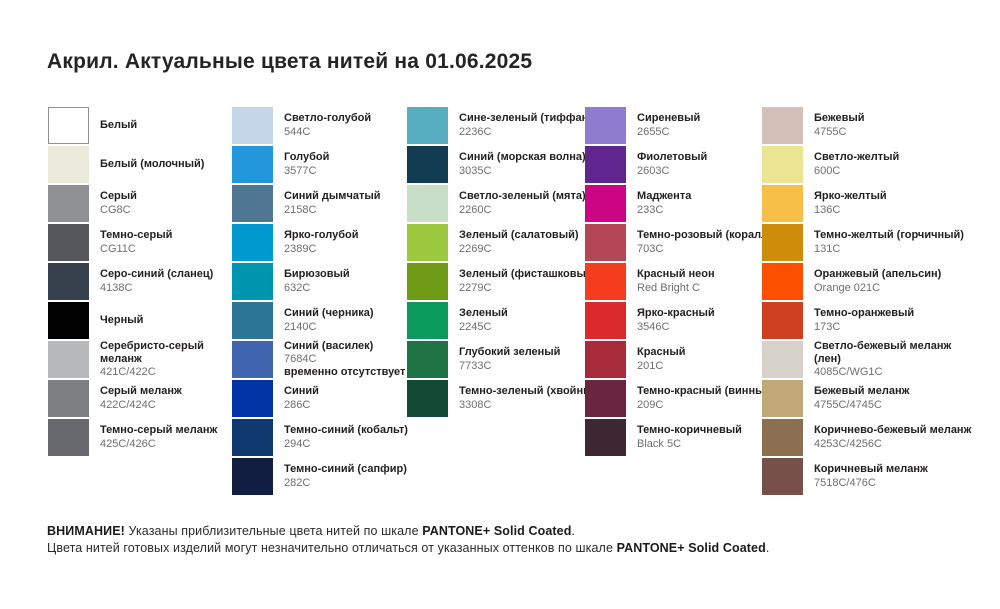 The height and width of the screenshot is (609, 1000). I want to click on color-row: Темно-синий (кобальт) 294C, so click(338, 437).